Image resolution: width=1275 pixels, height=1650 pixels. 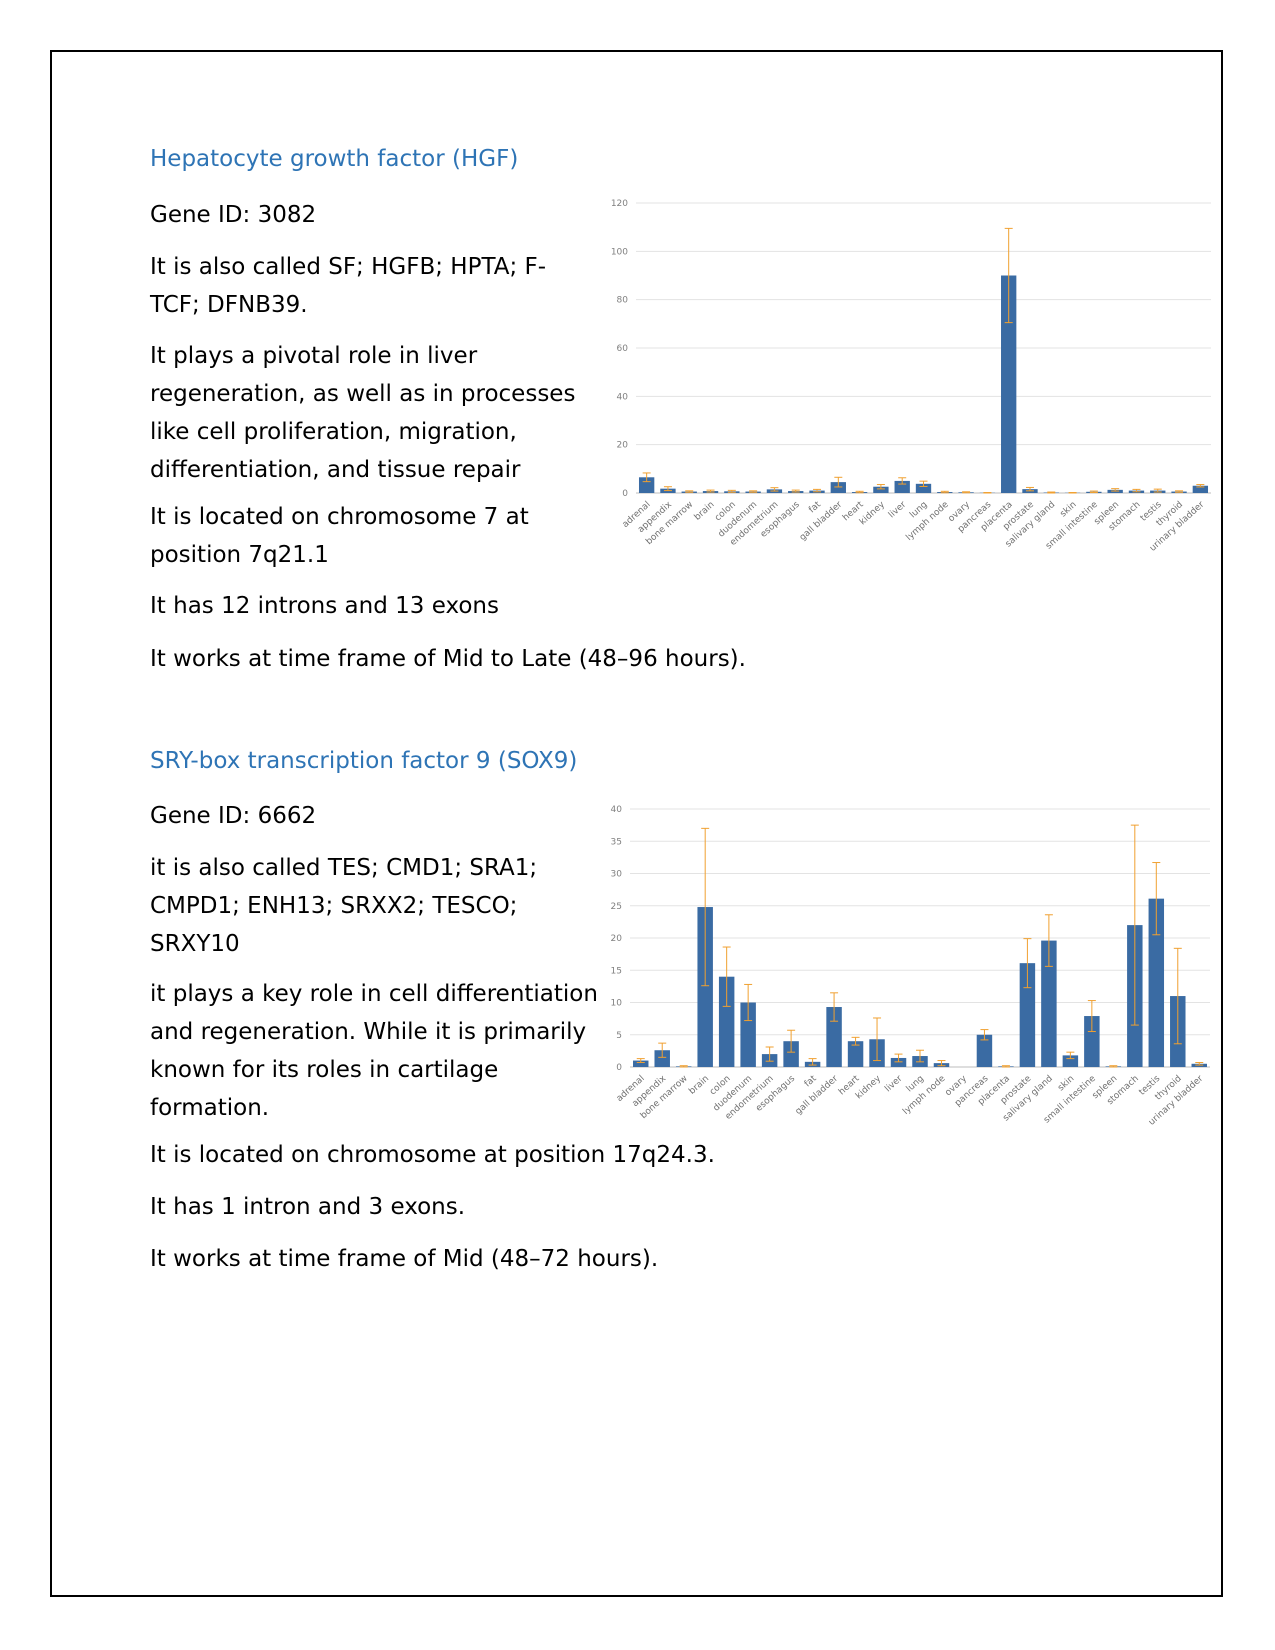 I want to click on section-heading-sox9: SRY-box transcription factor 9 (SOX9), so click(x=364, y=761).